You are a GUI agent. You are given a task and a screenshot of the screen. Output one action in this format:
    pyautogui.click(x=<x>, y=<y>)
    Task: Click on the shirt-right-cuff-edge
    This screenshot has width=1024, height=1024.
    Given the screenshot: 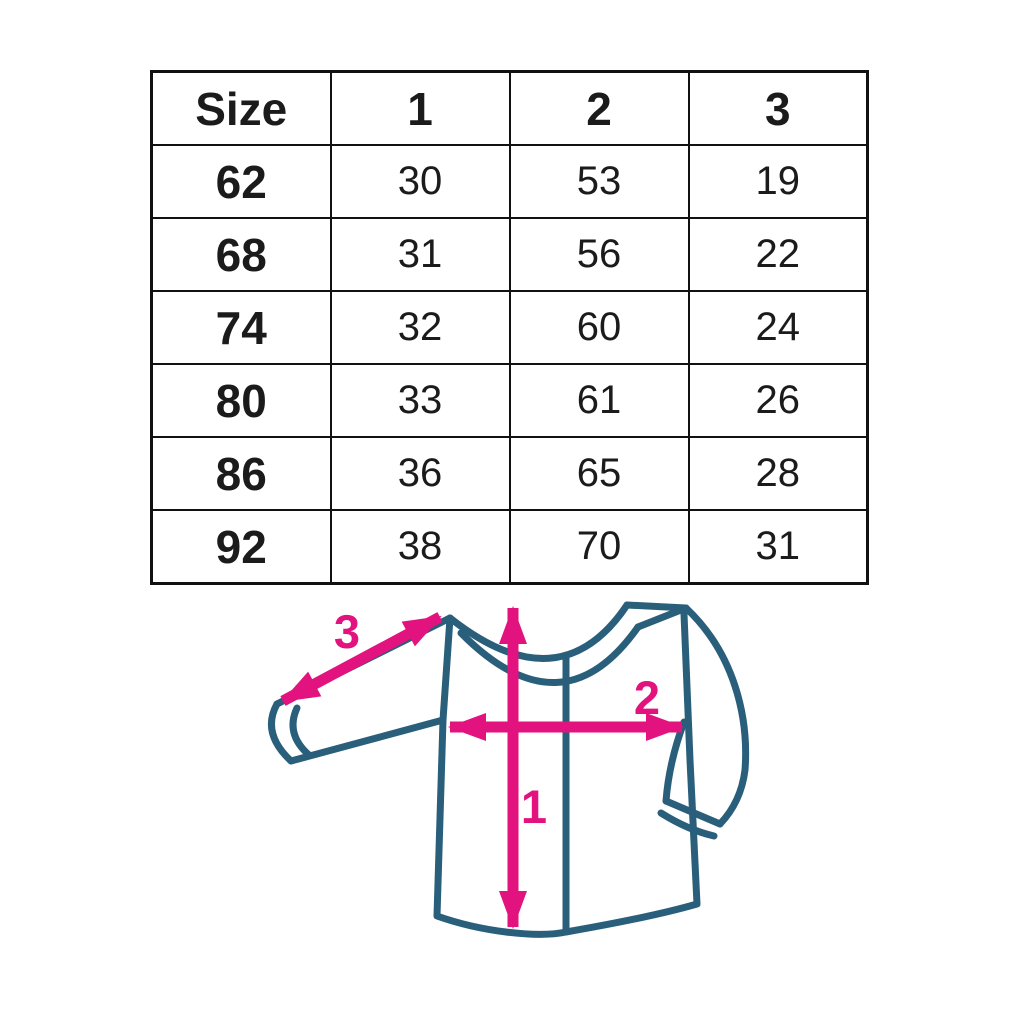 What is the action you would take?
    pyautogui.click(x=687, y=824)
    